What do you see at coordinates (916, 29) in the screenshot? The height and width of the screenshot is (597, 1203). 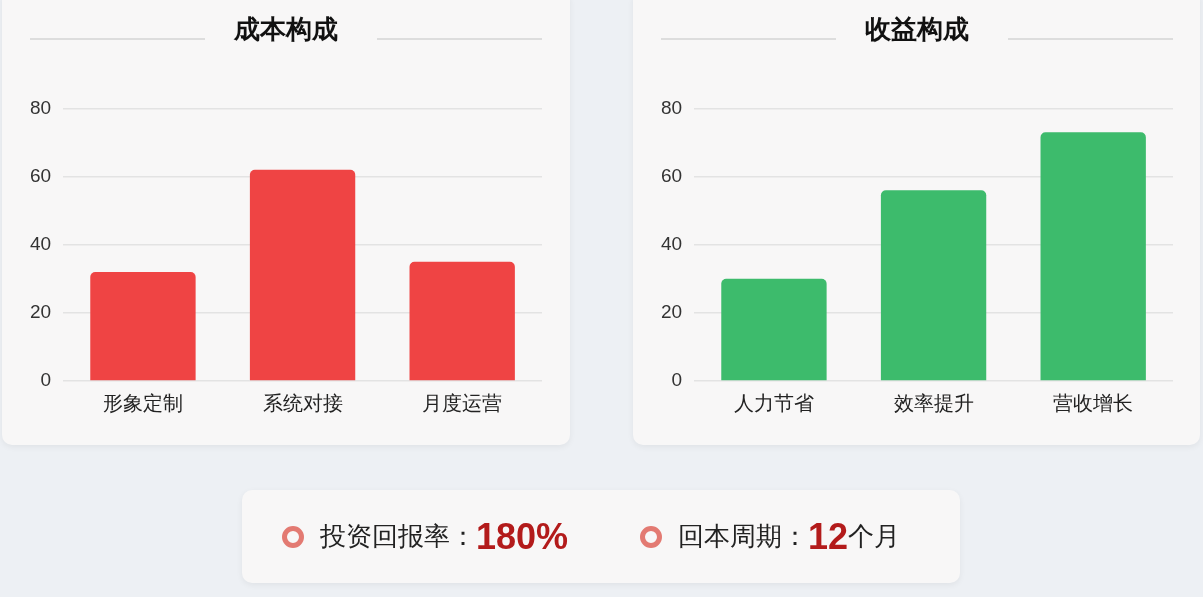 I see `chart-title: 收益构成` at bounding box center [916, 29].